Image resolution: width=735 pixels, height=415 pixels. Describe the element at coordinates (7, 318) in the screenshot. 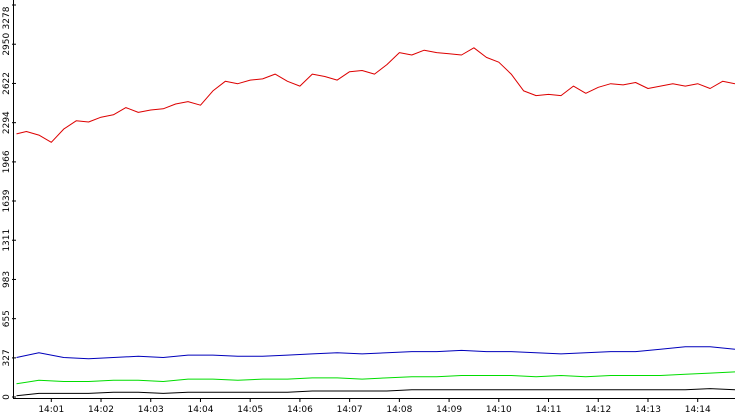

I see `y-tick-label: 655` at that location.